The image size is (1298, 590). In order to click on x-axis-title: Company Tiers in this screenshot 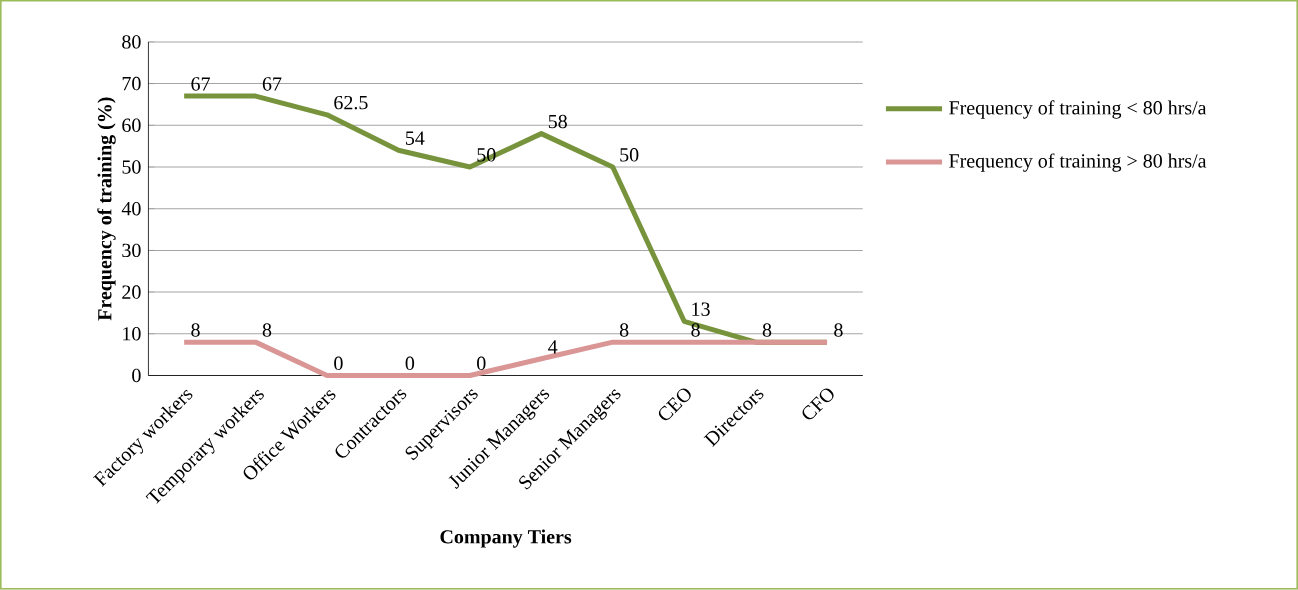, I will do `click(506, 538)`.